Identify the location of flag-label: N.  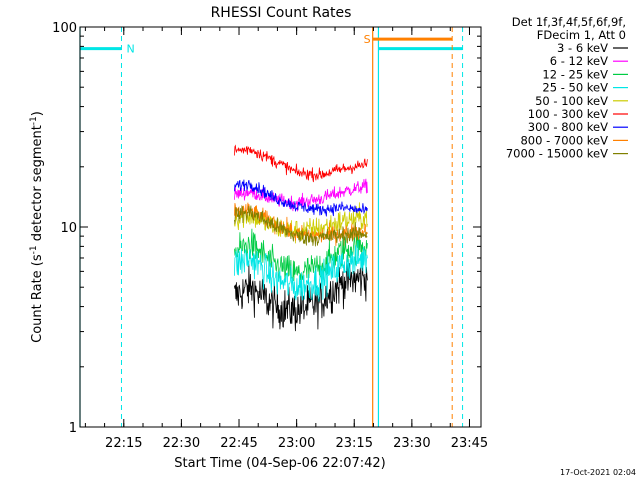
(130, 49).